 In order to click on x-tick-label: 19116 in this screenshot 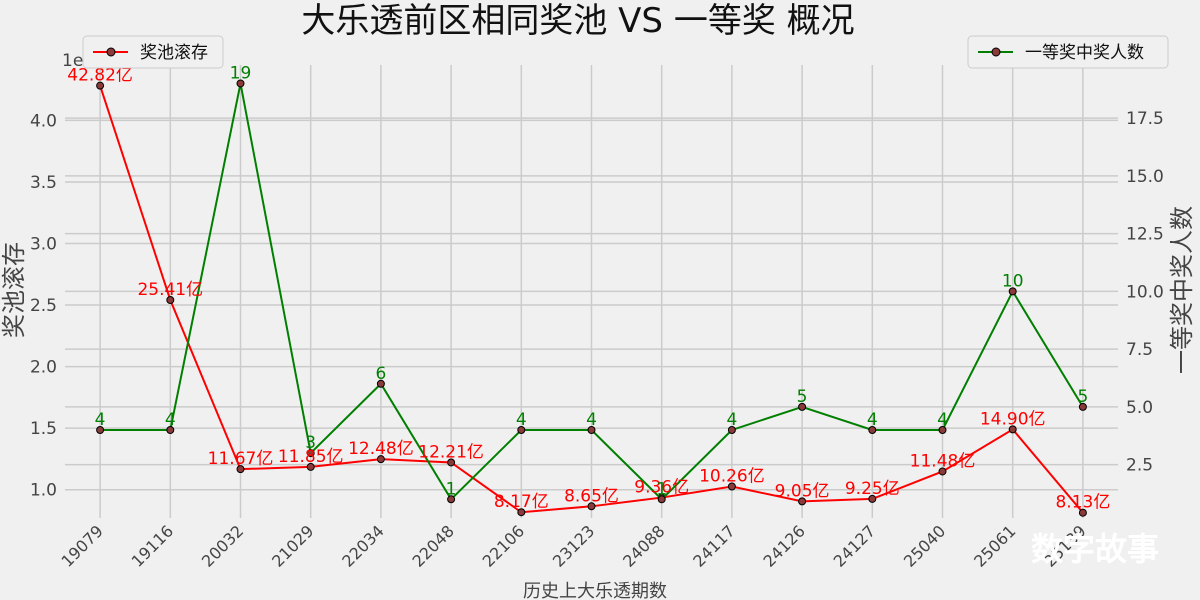, I will do `click(152, 545)`.